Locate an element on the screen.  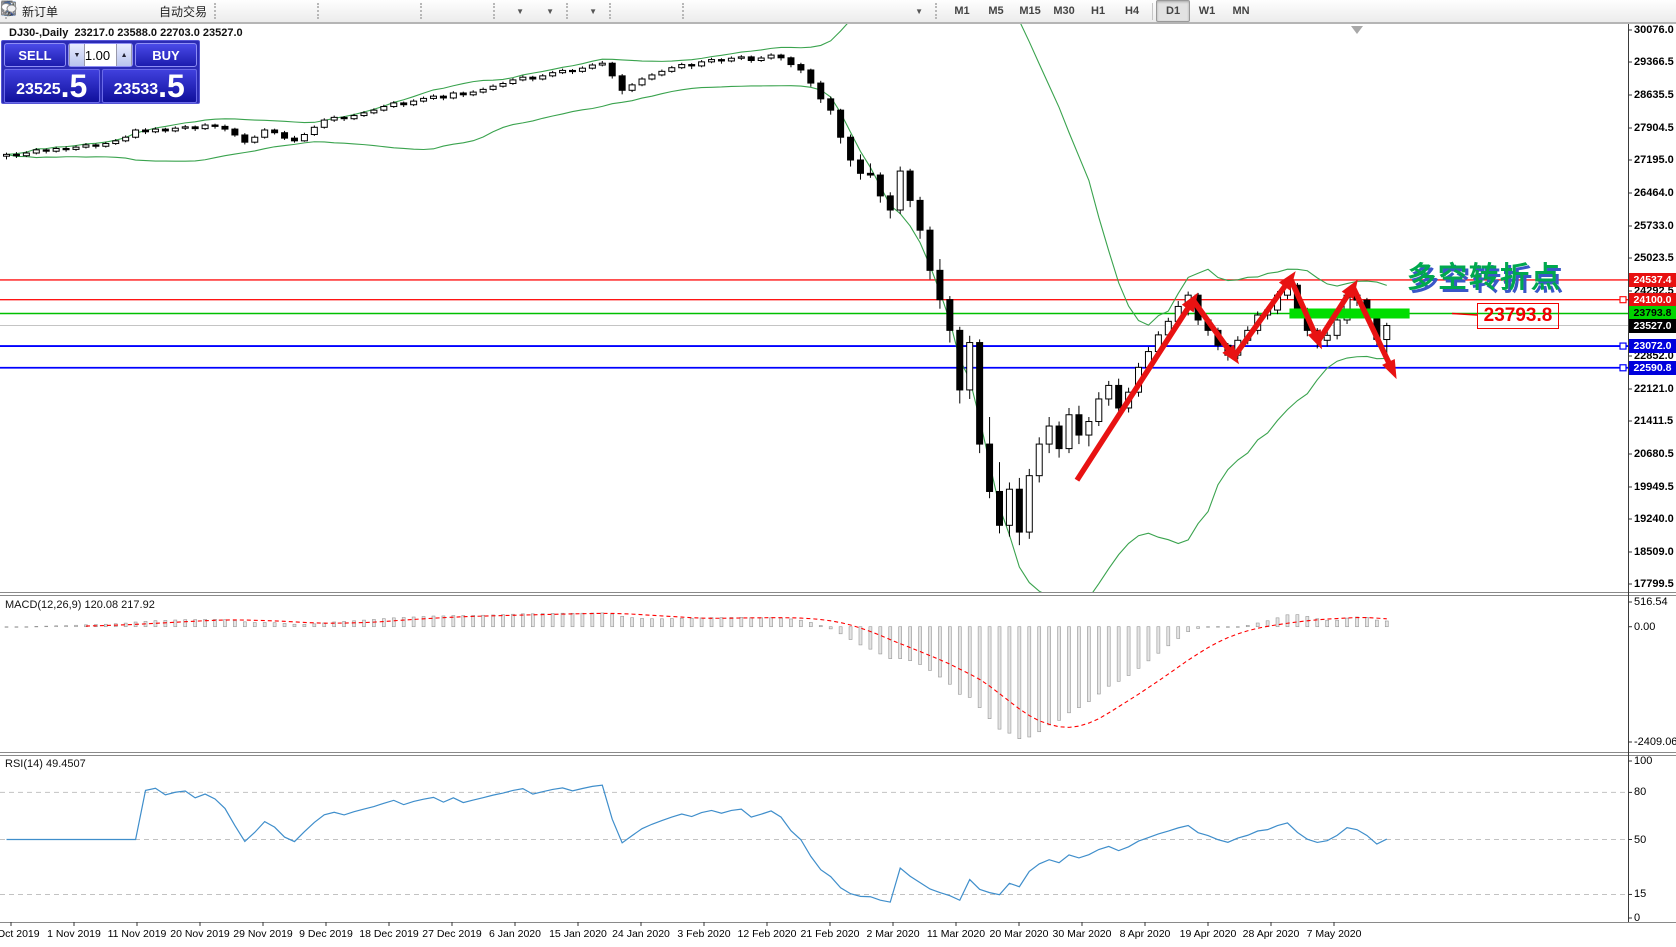
date-axis-label: 3 Feb 2020 is located at coordinates (704, 934).